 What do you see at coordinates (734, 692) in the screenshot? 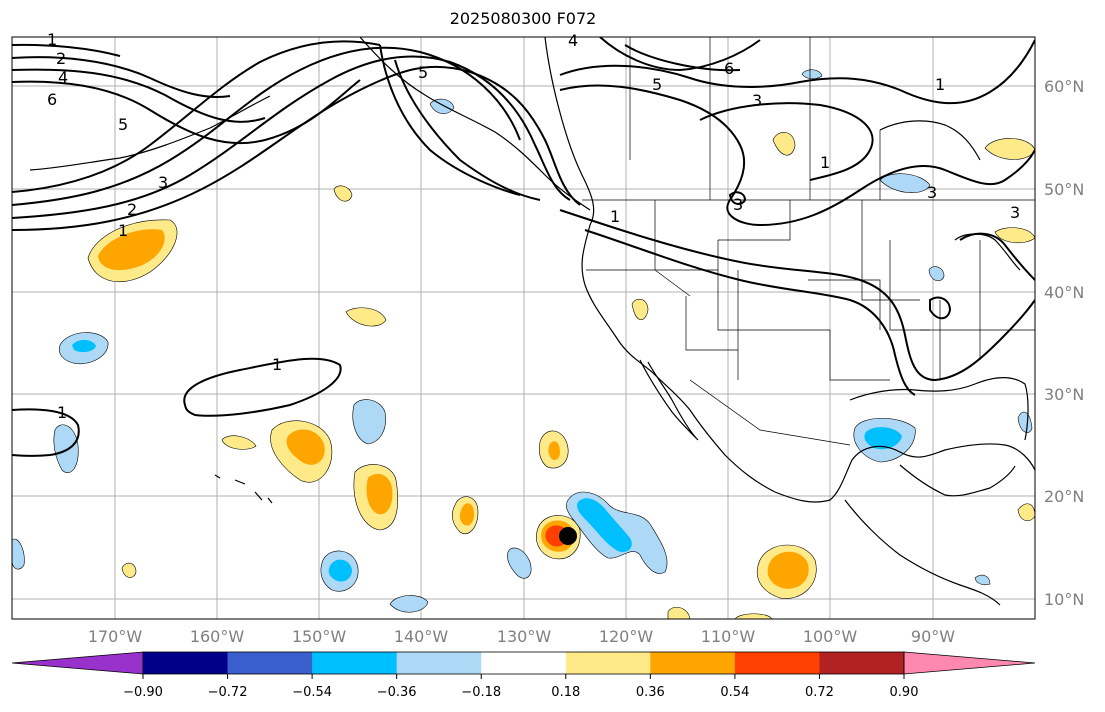
I see `colorbar-tick-label: 0.54` at bounding box center [734, 692].